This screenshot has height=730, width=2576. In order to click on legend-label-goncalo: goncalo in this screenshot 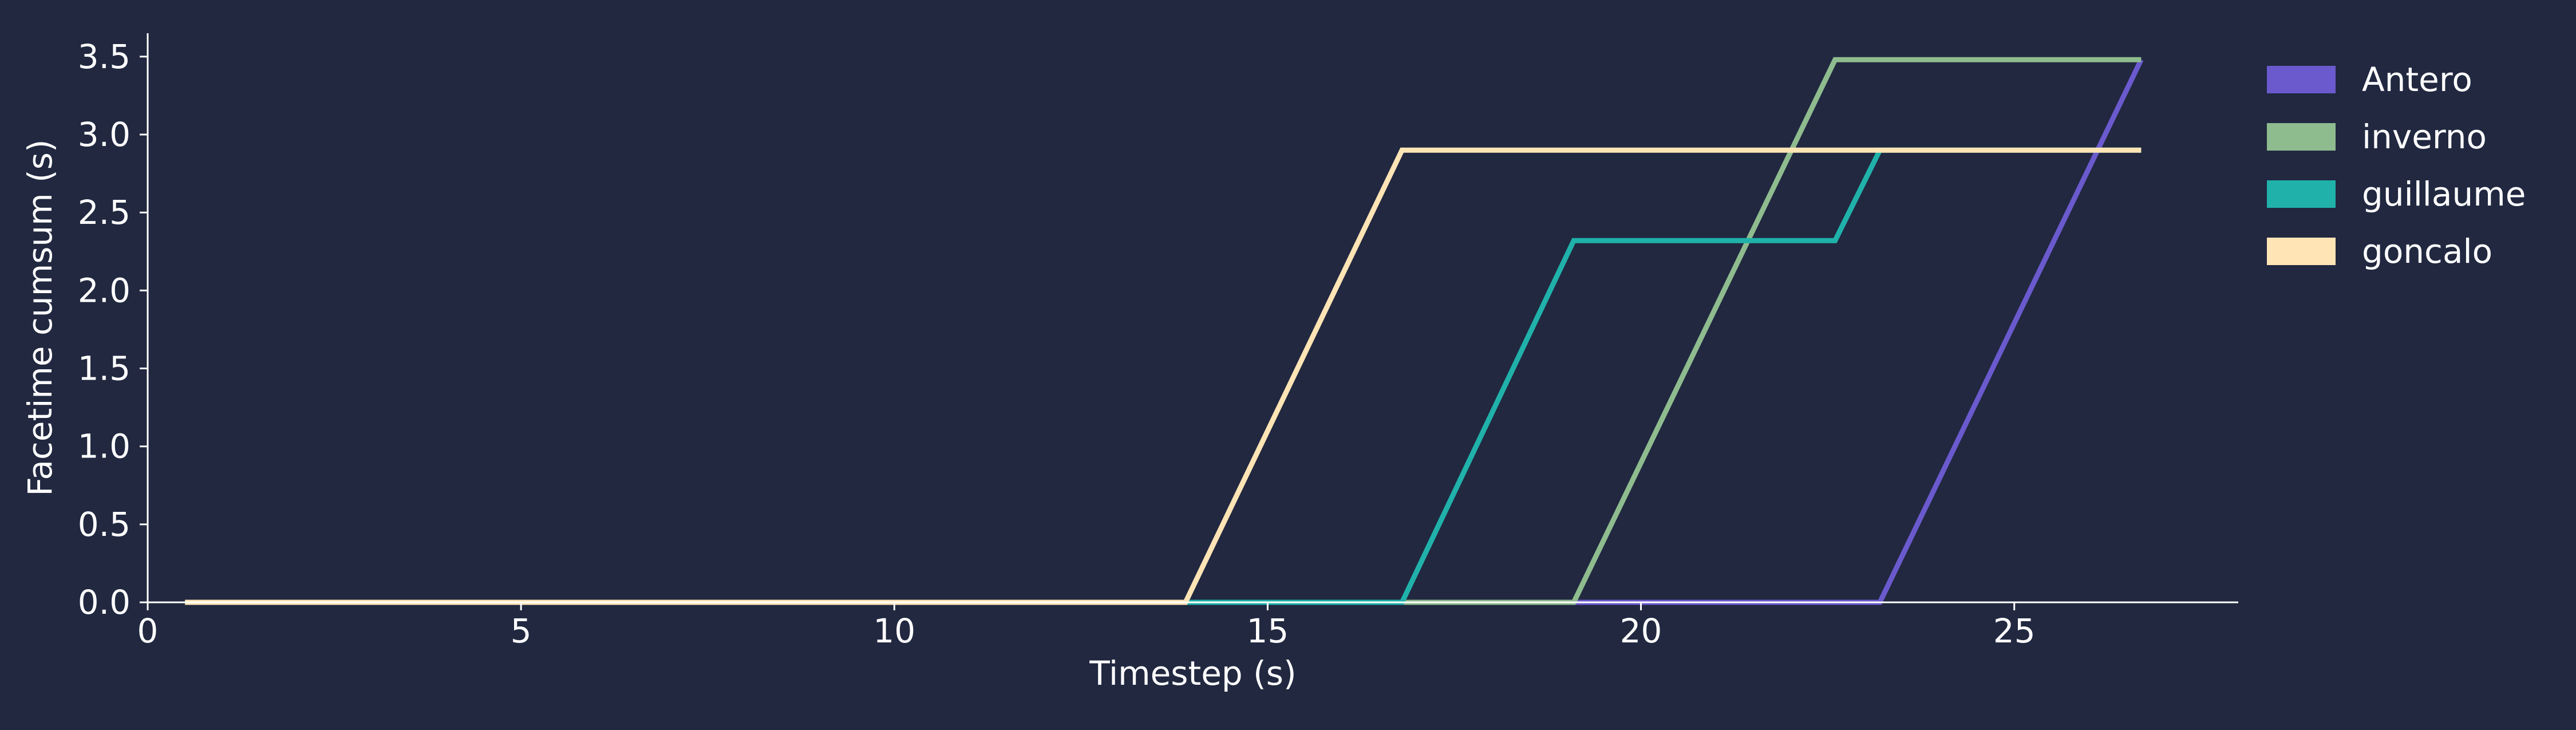, I will do `click(2427, 251)`.